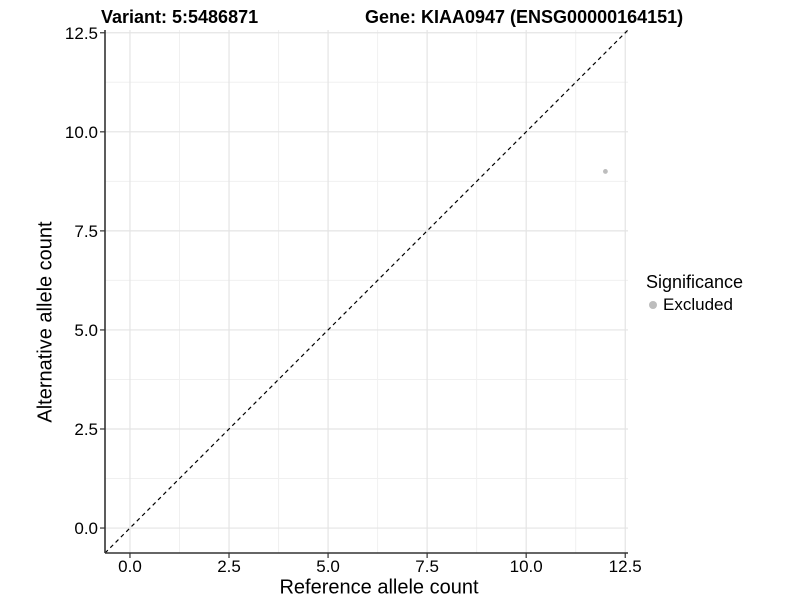 This screenshot has height=600, width=800. What do you see at coordinates (86, 429) in the screenshot?
I see `y-tick-label: 2.5` at bounding box center [86, 429].